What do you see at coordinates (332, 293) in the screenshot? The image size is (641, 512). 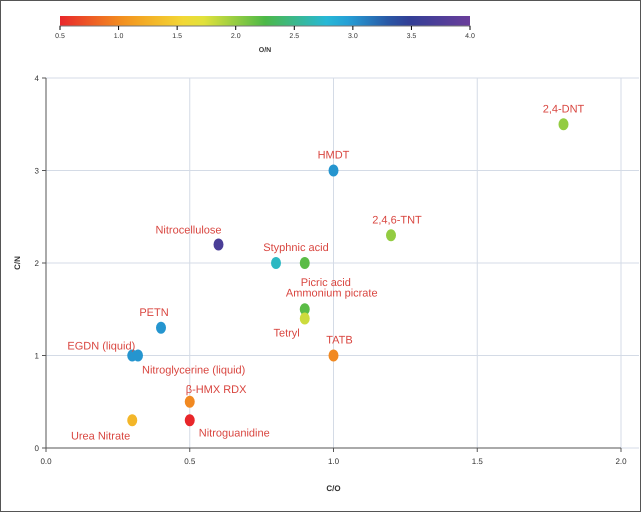 I see `annotation: Ammonium picrate` at bounding box center [332, 293].